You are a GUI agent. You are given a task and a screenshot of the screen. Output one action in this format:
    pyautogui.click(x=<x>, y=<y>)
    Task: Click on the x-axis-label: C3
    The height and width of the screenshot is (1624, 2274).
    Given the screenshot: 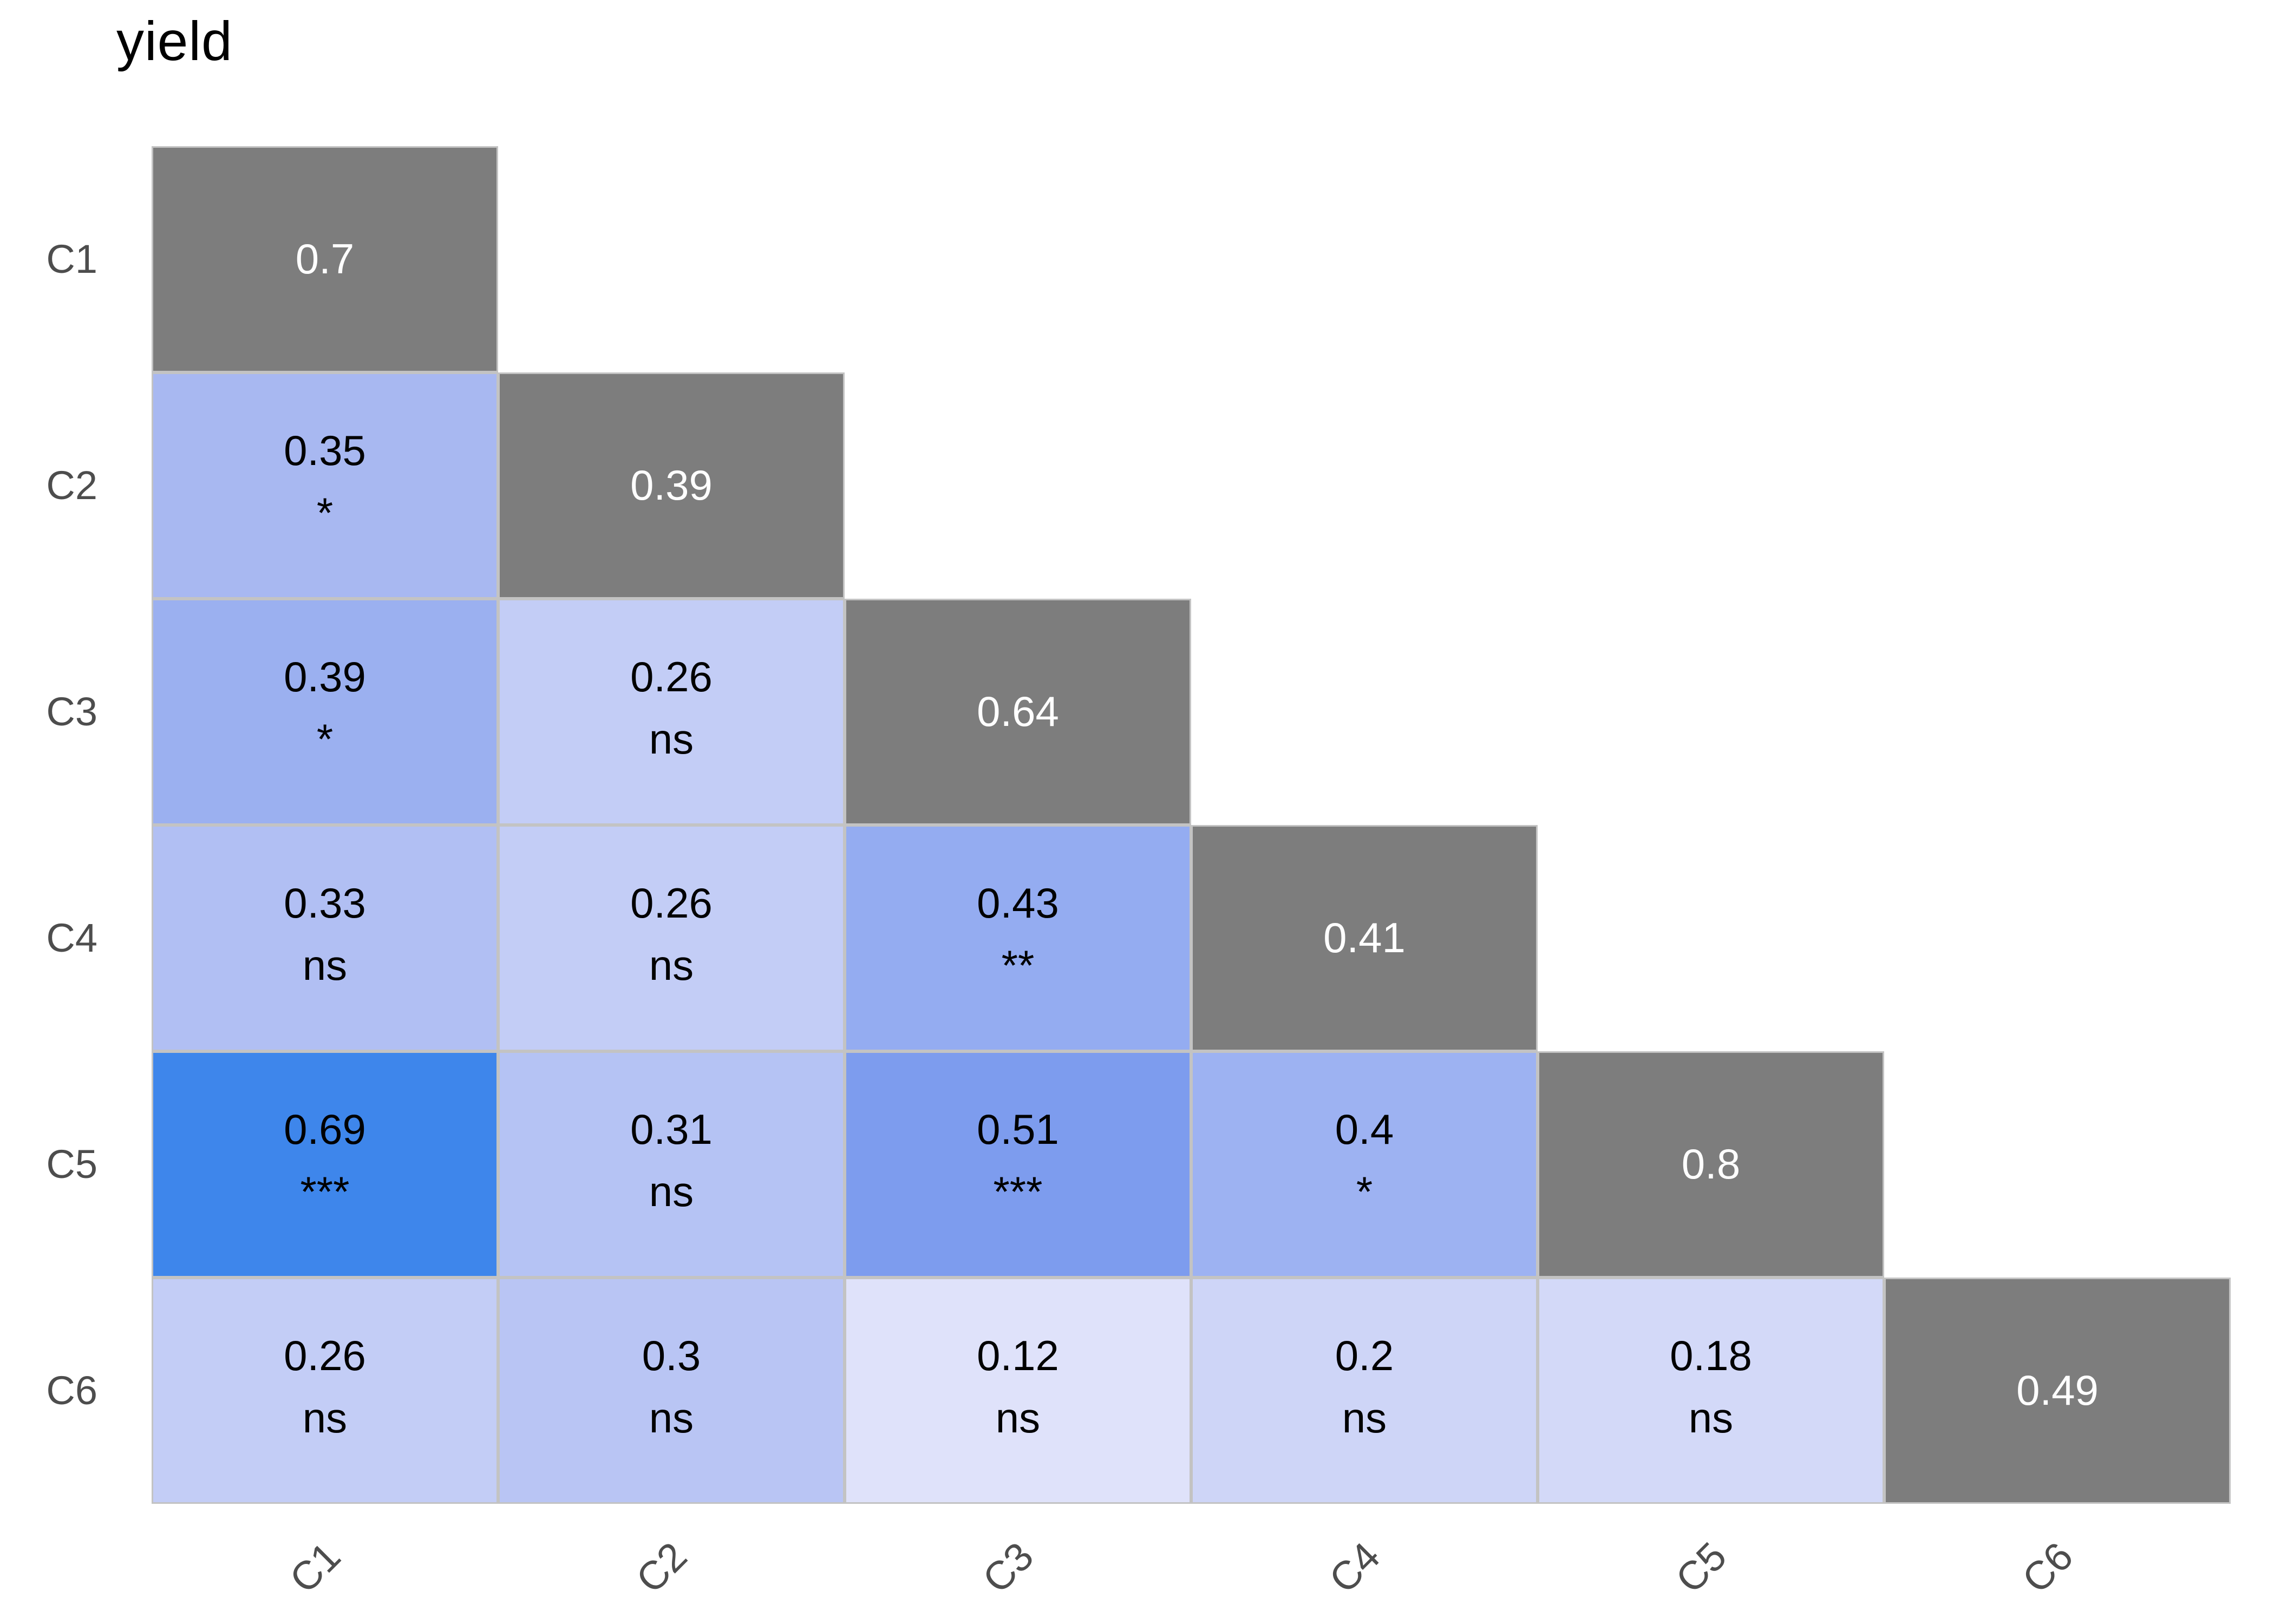 What is the action you would take?
    pyautogui.click(x=1008, y=1567)
    